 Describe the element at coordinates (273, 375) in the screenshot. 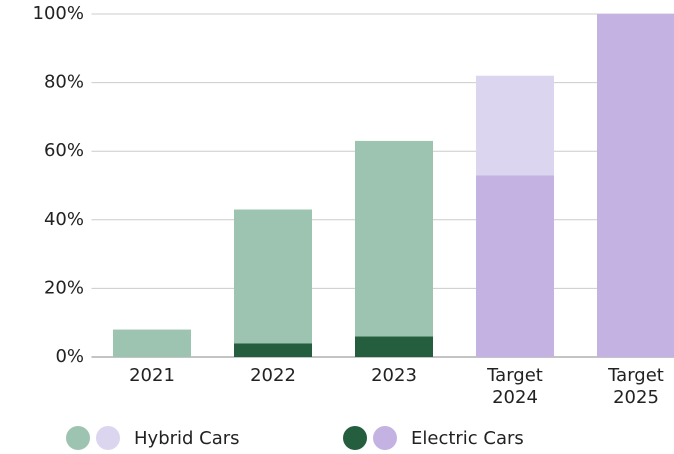

I see `x-tick-label: 2022` at that location.